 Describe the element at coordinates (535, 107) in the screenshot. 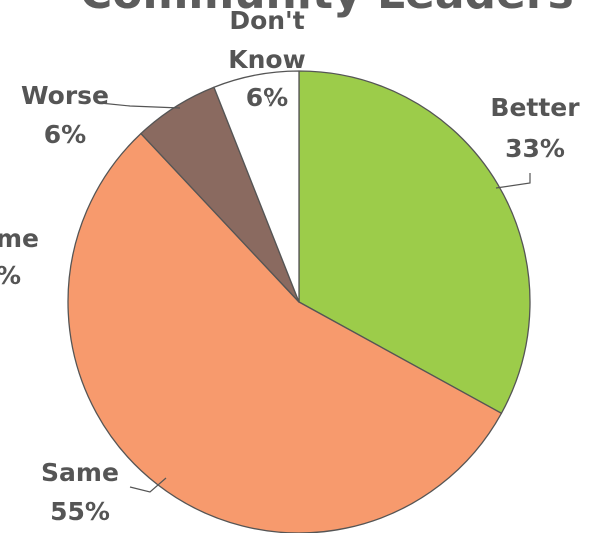

I see `slice-label-better-name: Better` at that location.